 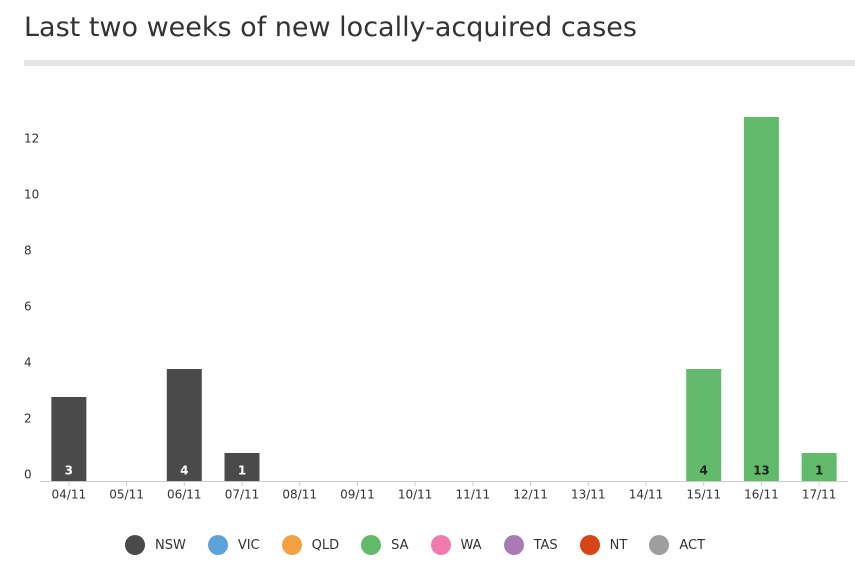 I want to click on x-tick-label: 17/11, so click(x=819, y=495).